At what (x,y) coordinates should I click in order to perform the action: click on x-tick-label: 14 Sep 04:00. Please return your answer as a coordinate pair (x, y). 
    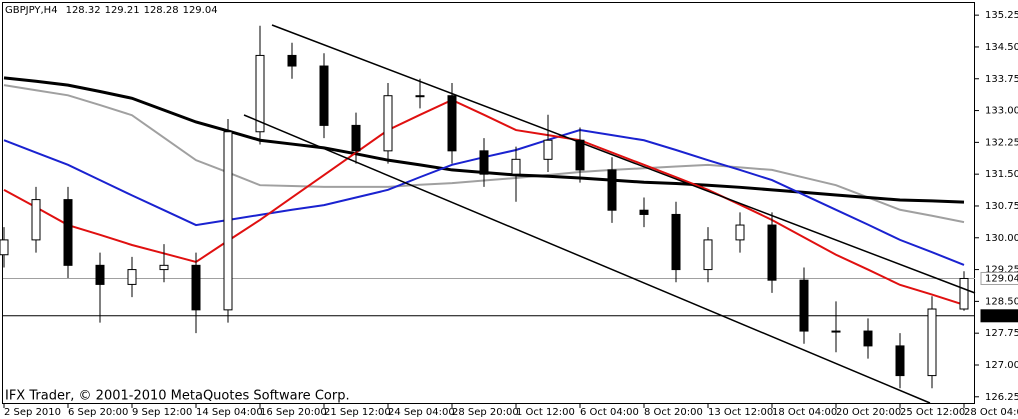
    Looking at the image, I should click on (229, 412).